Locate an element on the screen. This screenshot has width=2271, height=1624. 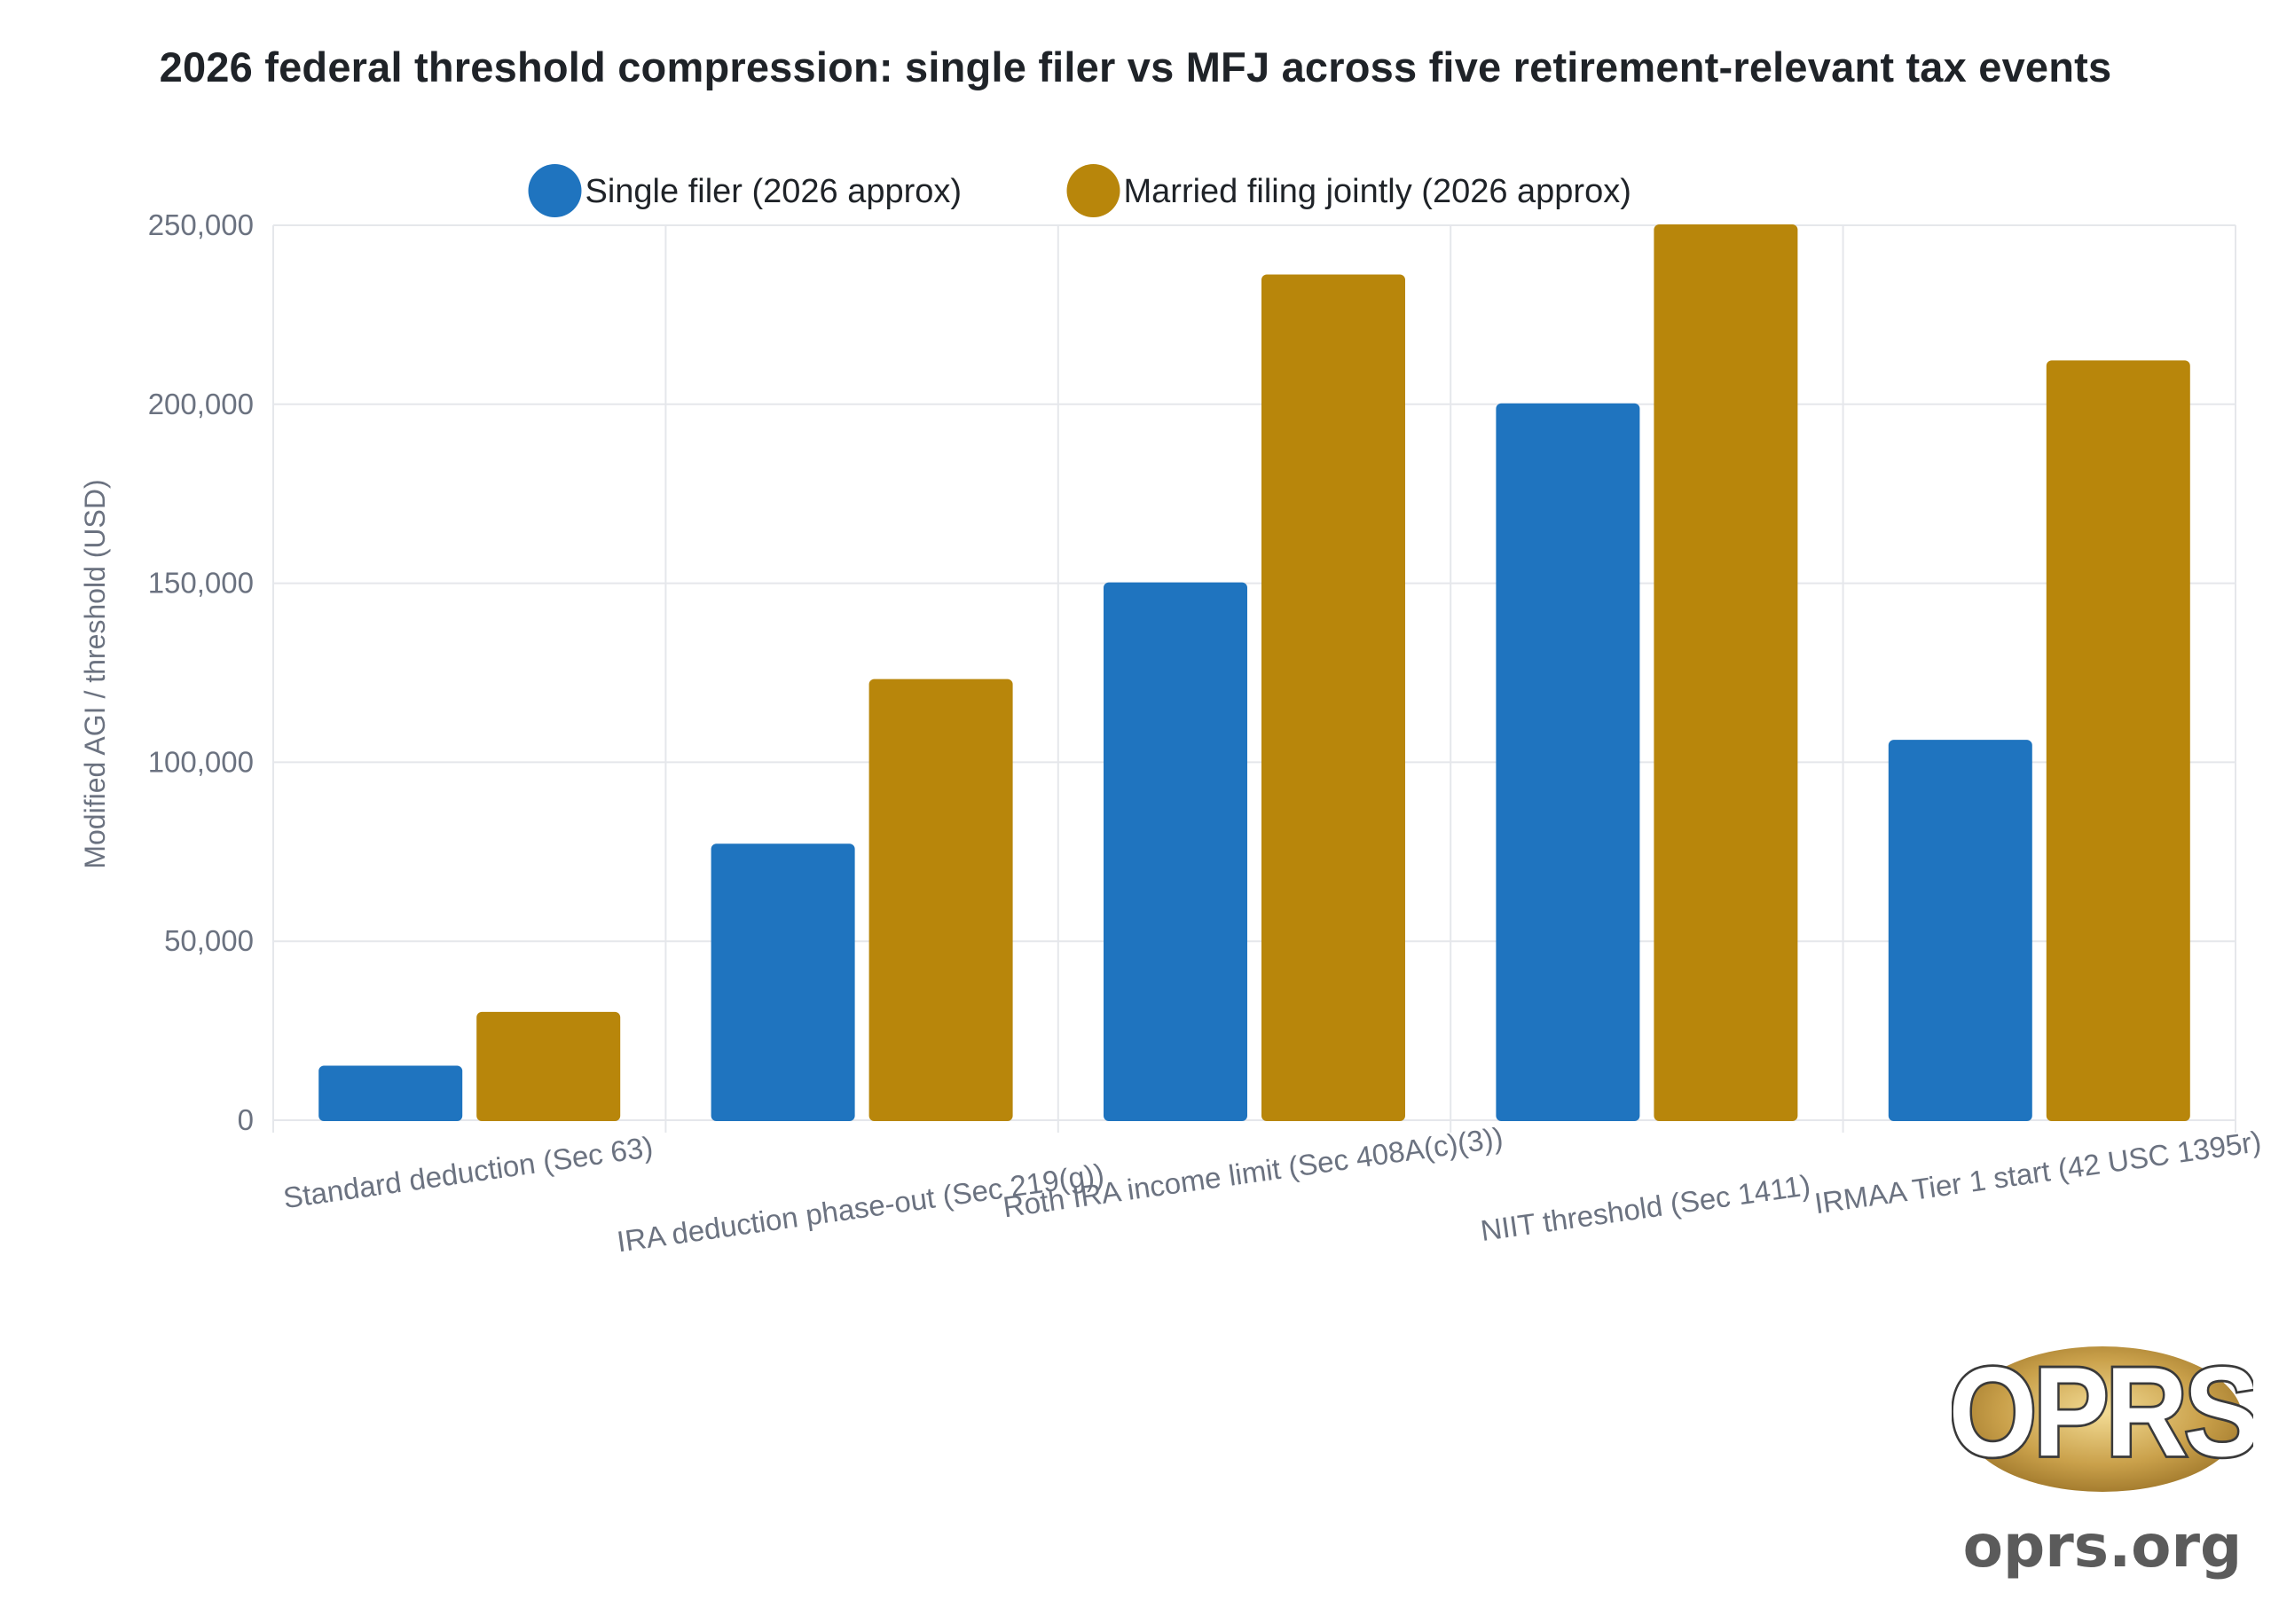
y-tick-label: 250,000 is located at coordinates (201, 225).